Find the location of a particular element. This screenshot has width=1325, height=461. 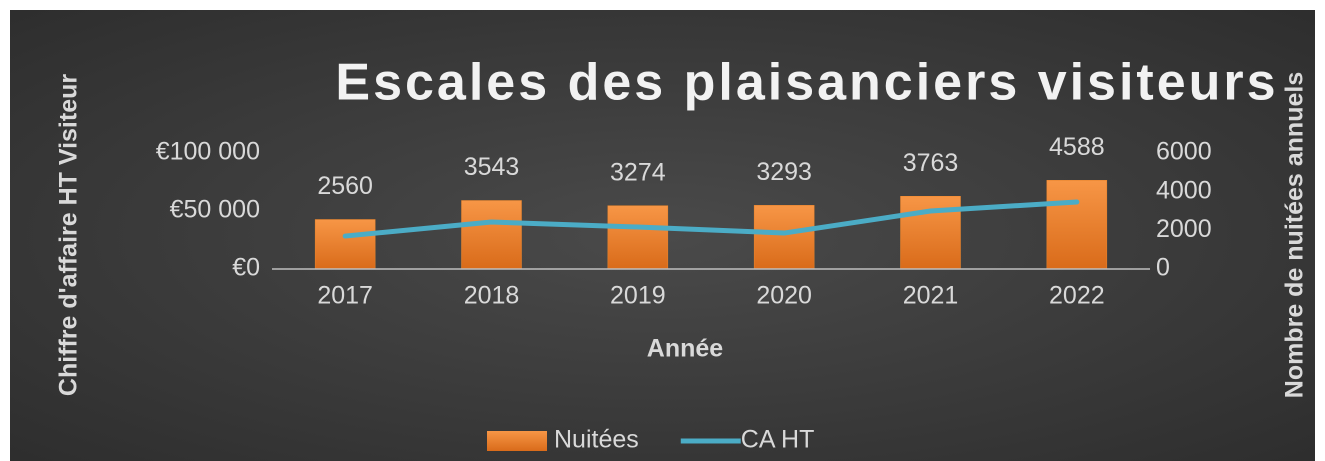

y-tick-label: €50 000 is located at coordinates (215, 210).